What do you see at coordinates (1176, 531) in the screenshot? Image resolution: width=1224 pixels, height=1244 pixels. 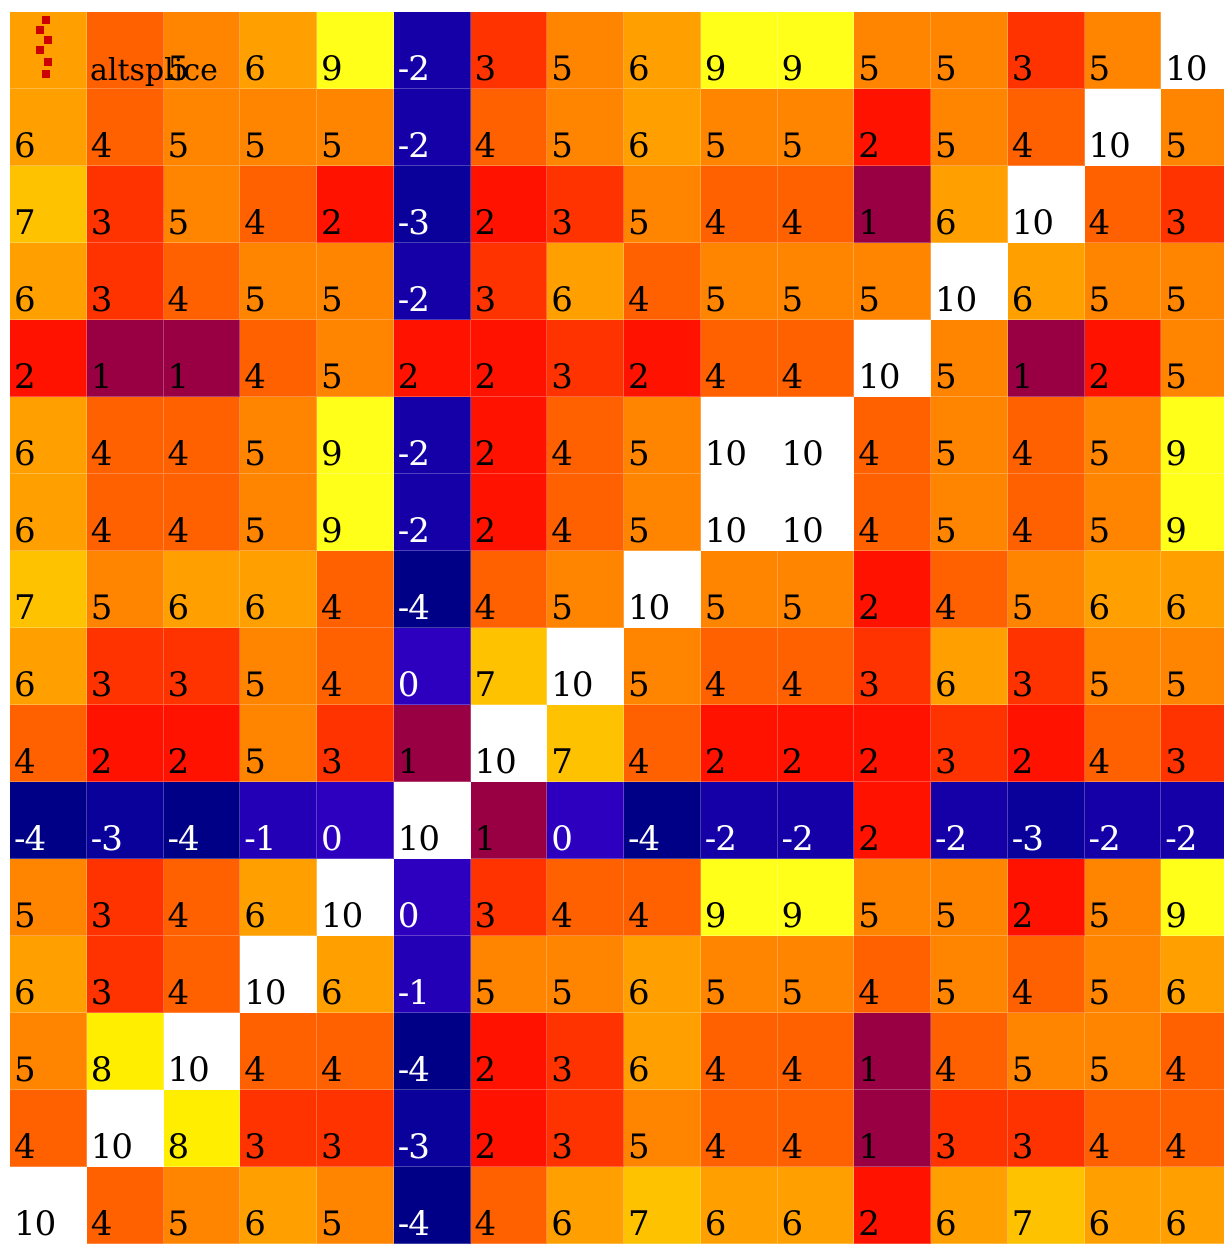 I see `cell-value-label: 9` at bounding box center [1176, 531].